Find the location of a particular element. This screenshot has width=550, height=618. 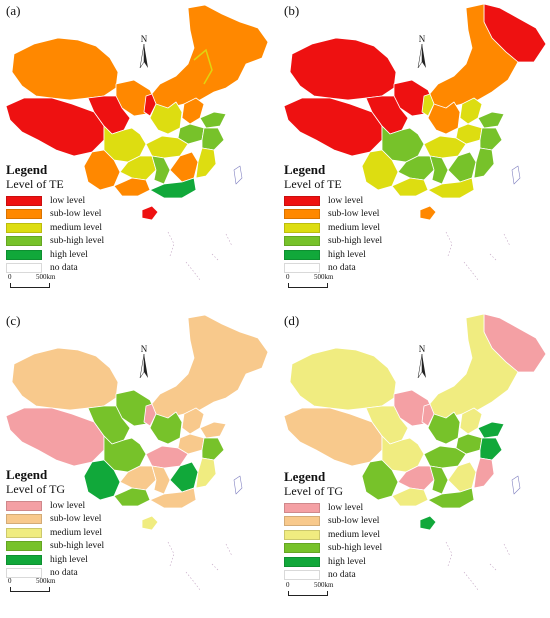

legend-item-high: high level is located at coordinates (333, 562).